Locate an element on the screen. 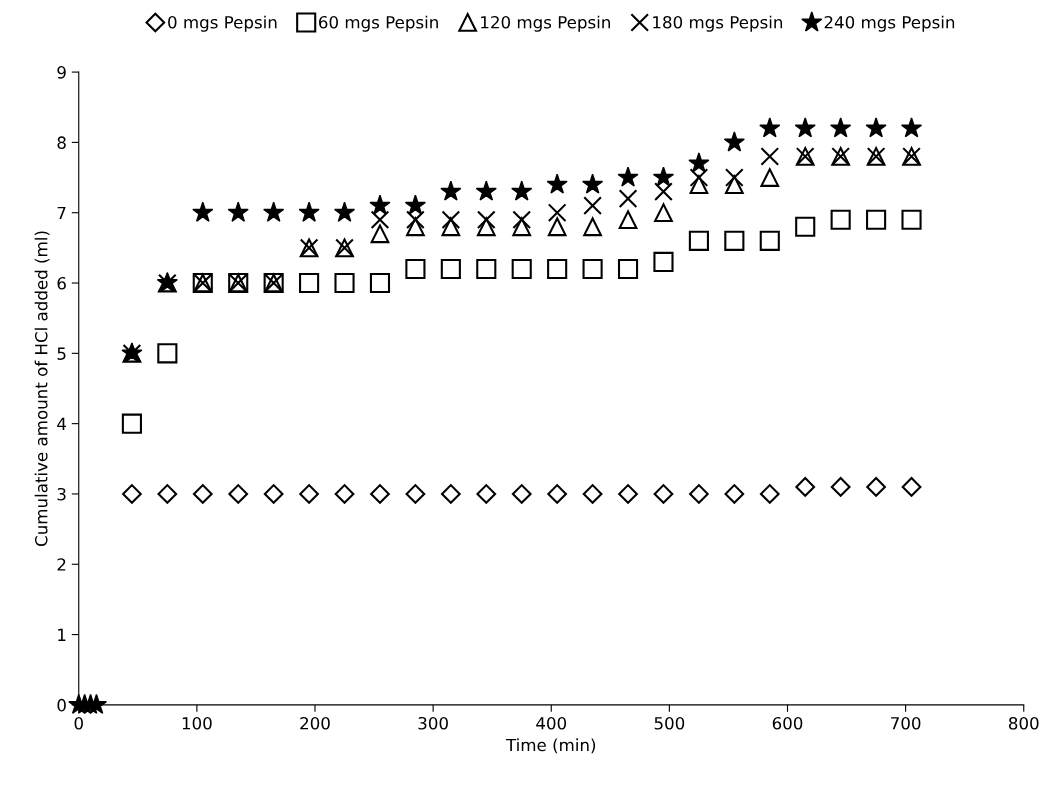 This screenshot has width=1050, height=801. y-tick-label: 8 is located at coordinates (61, 142).